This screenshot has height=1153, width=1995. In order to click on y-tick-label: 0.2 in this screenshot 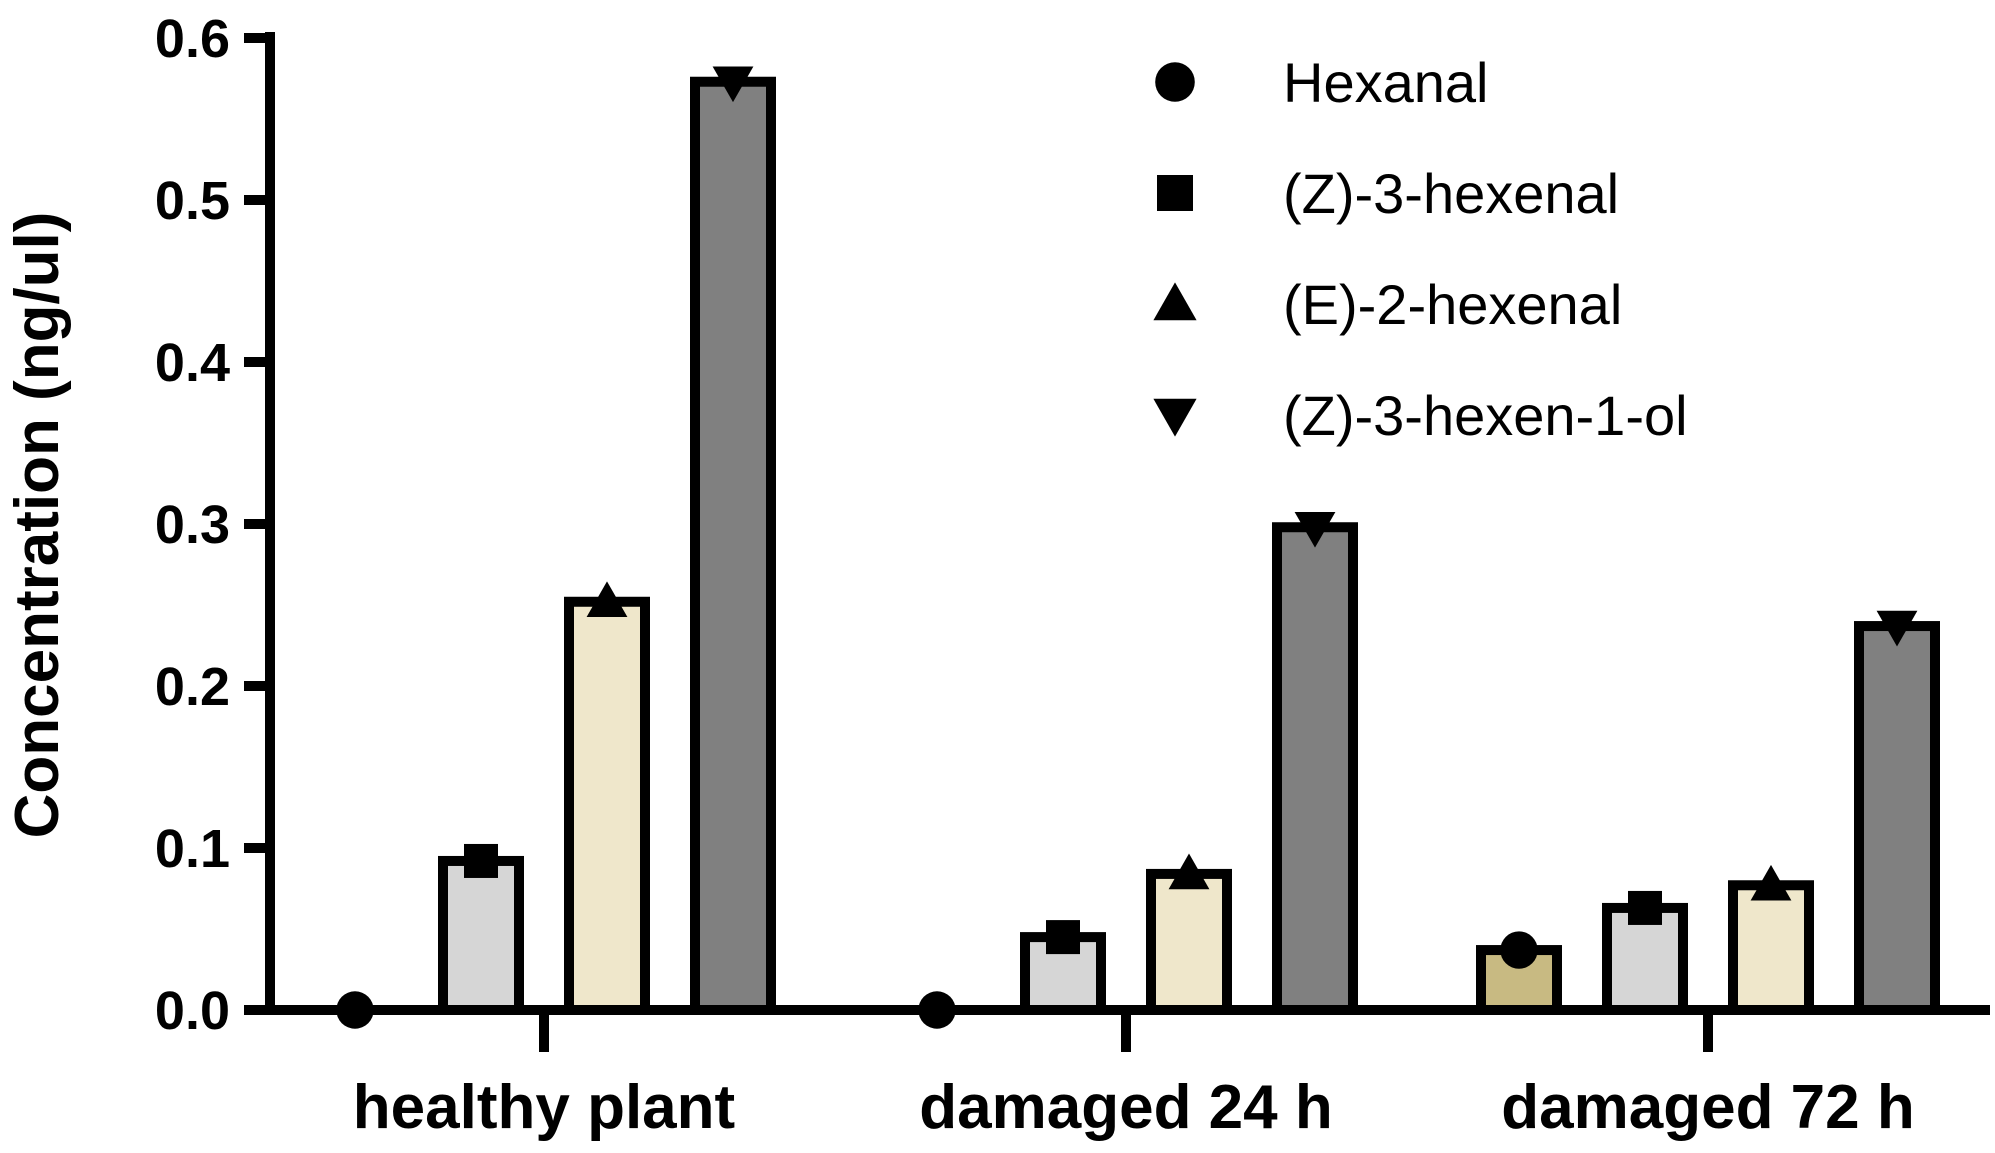, I will do `click(192, 687)`.